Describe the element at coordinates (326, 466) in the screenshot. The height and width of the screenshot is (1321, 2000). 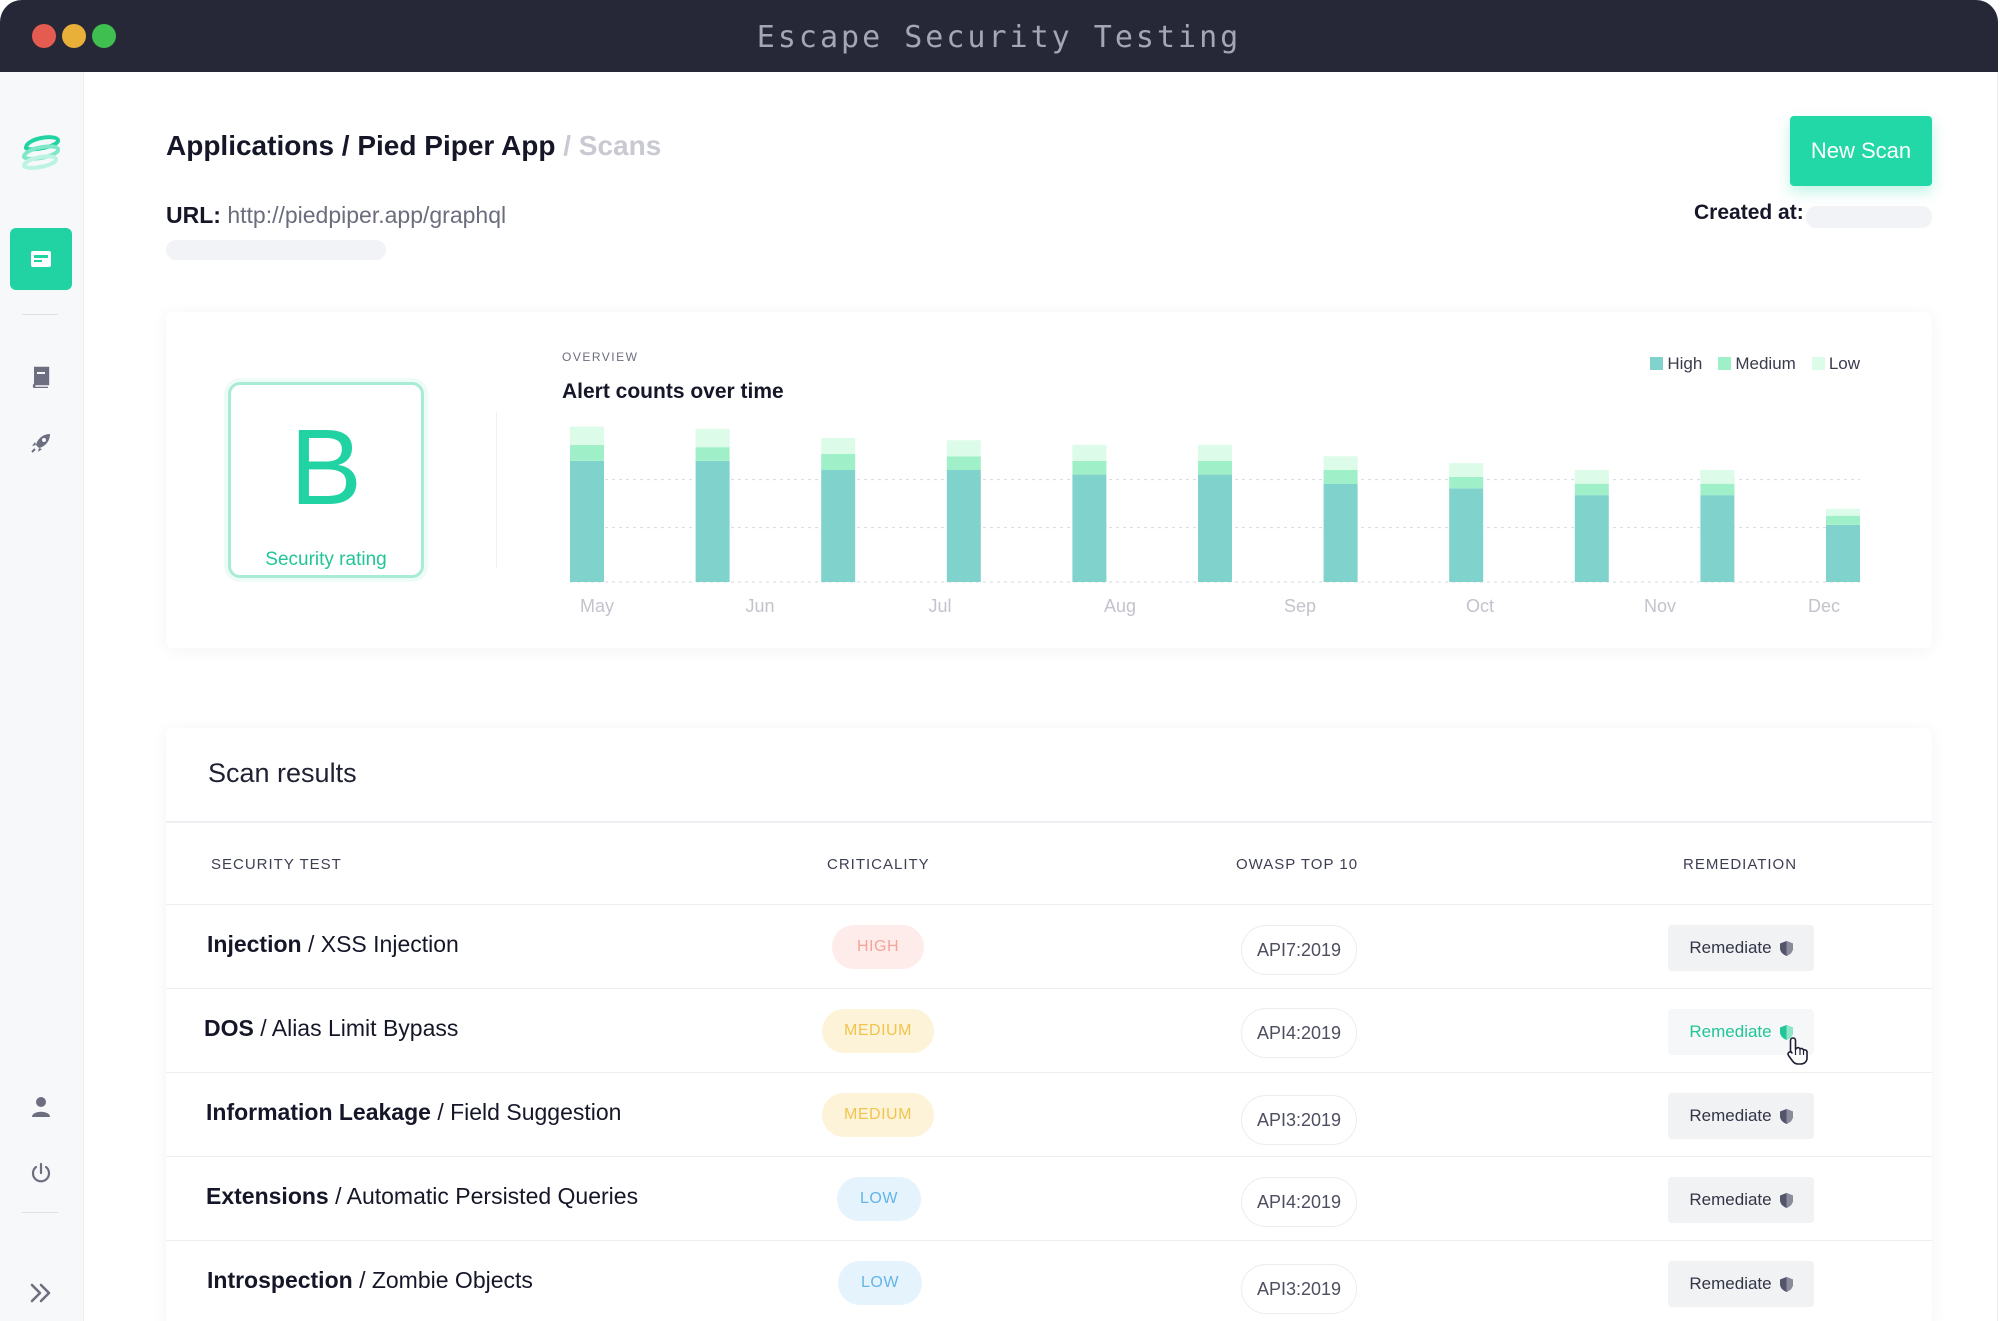
I see `security-rating-letter: B` at that location.